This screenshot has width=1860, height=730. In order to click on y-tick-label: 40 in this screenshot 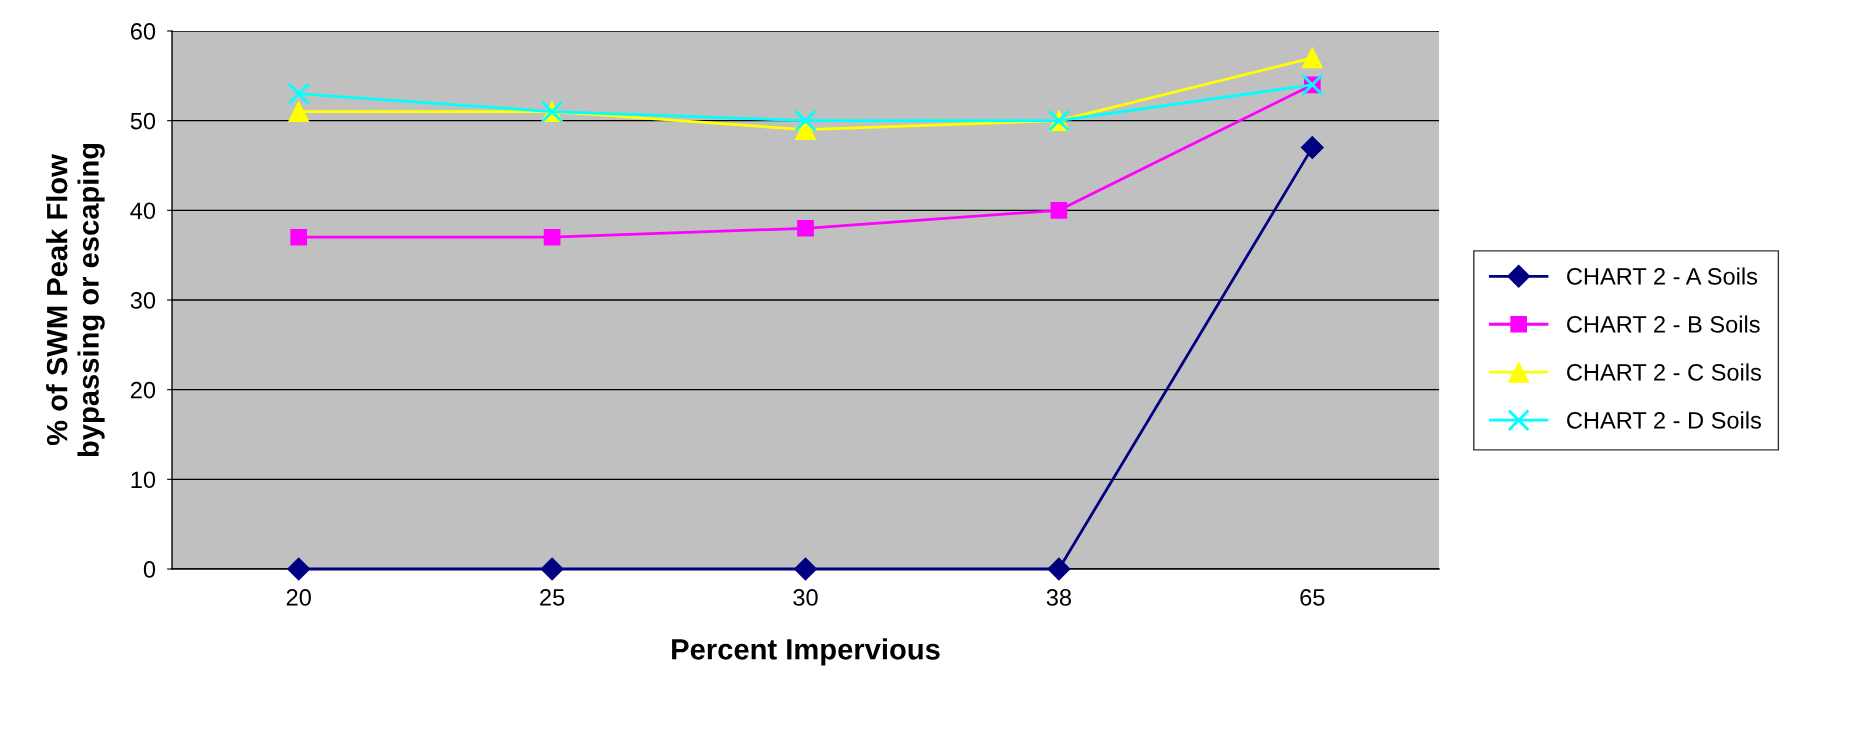, I will do `click(143, 211)`.